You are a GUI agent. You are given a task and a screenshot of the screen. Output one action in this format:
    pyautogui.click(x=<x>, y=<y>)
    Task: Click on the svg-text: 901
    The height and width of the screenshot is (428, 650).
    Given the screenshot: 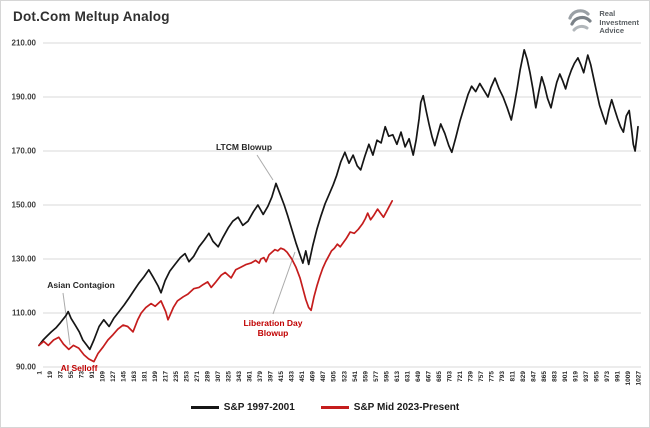 What is the action you would take?
    pyautogui.click(x=565, y=376)
    